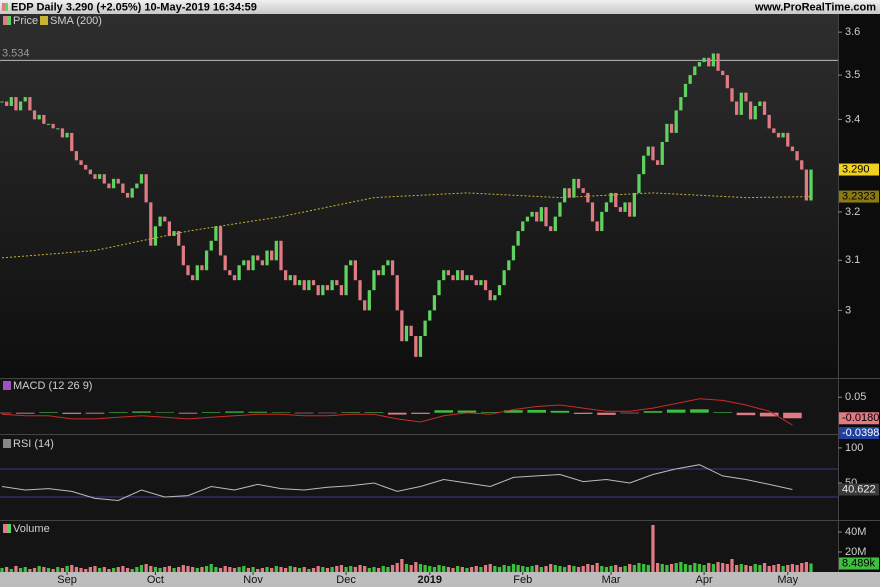 This screenshot has width=880, height=587. What do you see at coordinates (860, 433) in the screenshot?
I see `macd-last-label: -0.0398` at bounding box center [860, 433].